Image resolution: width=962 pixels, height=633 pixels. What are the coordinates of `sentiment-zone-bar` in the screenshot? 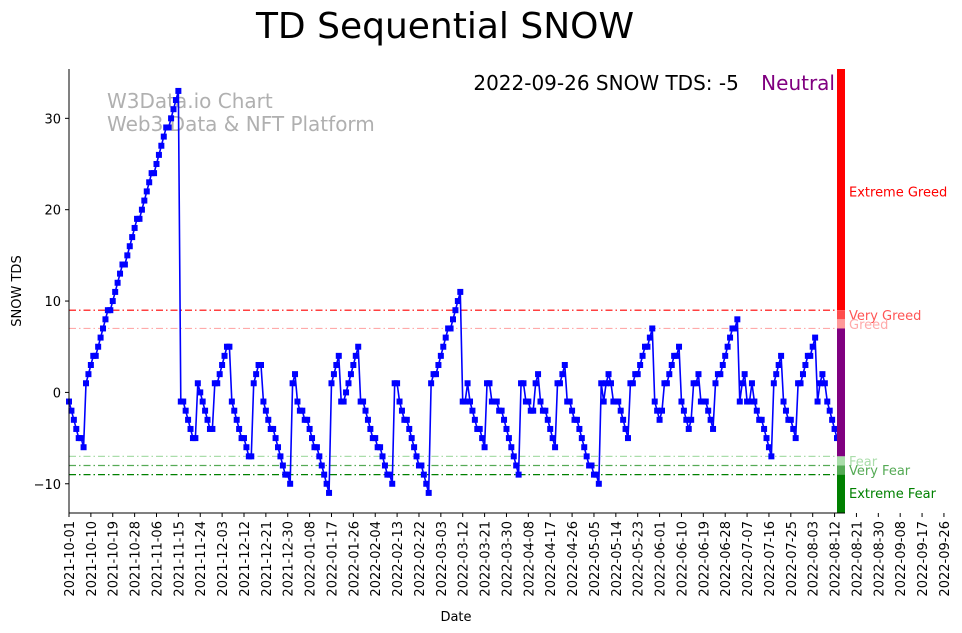 It's located at (841, 291).